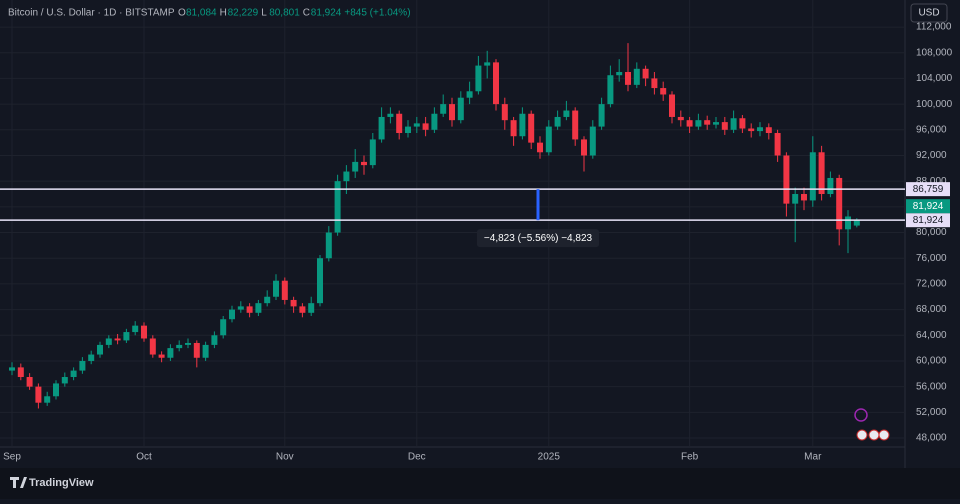 The image size is (960, 504). What do you see at coordinates (931, 284) in the screenshot?
I see `y-tick-label: 72,000` at bounding box center [931, 284].